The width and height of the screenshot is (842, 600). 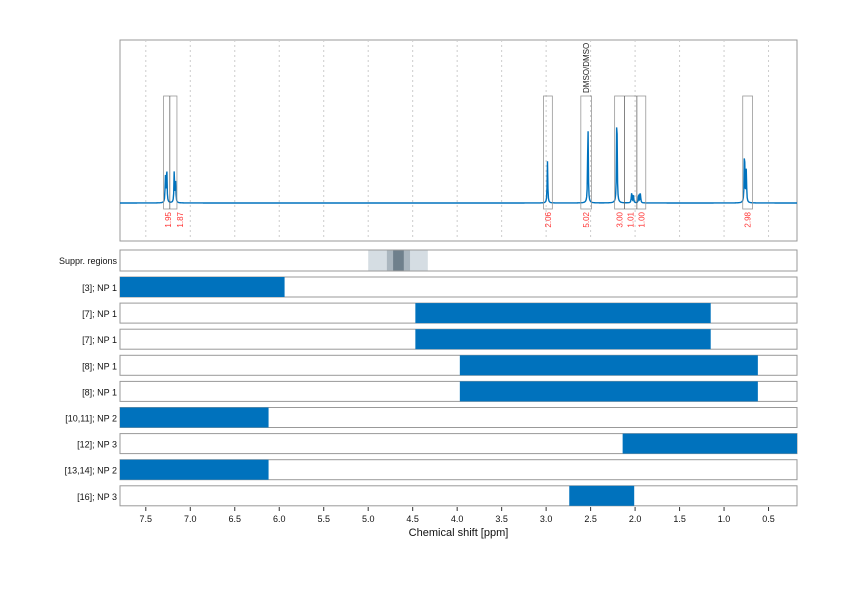 I want to click on x-tick-label: 2.0, so click(x=635, y=519).